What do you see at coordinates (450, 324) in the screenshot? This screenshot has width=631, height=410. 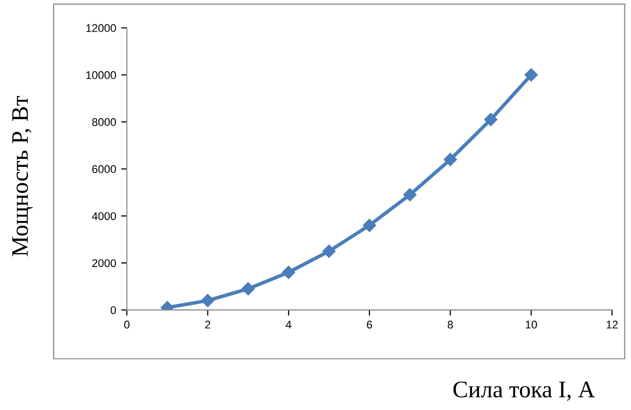 I see `x-tick-label: 8` at bounding box center [450, 324].